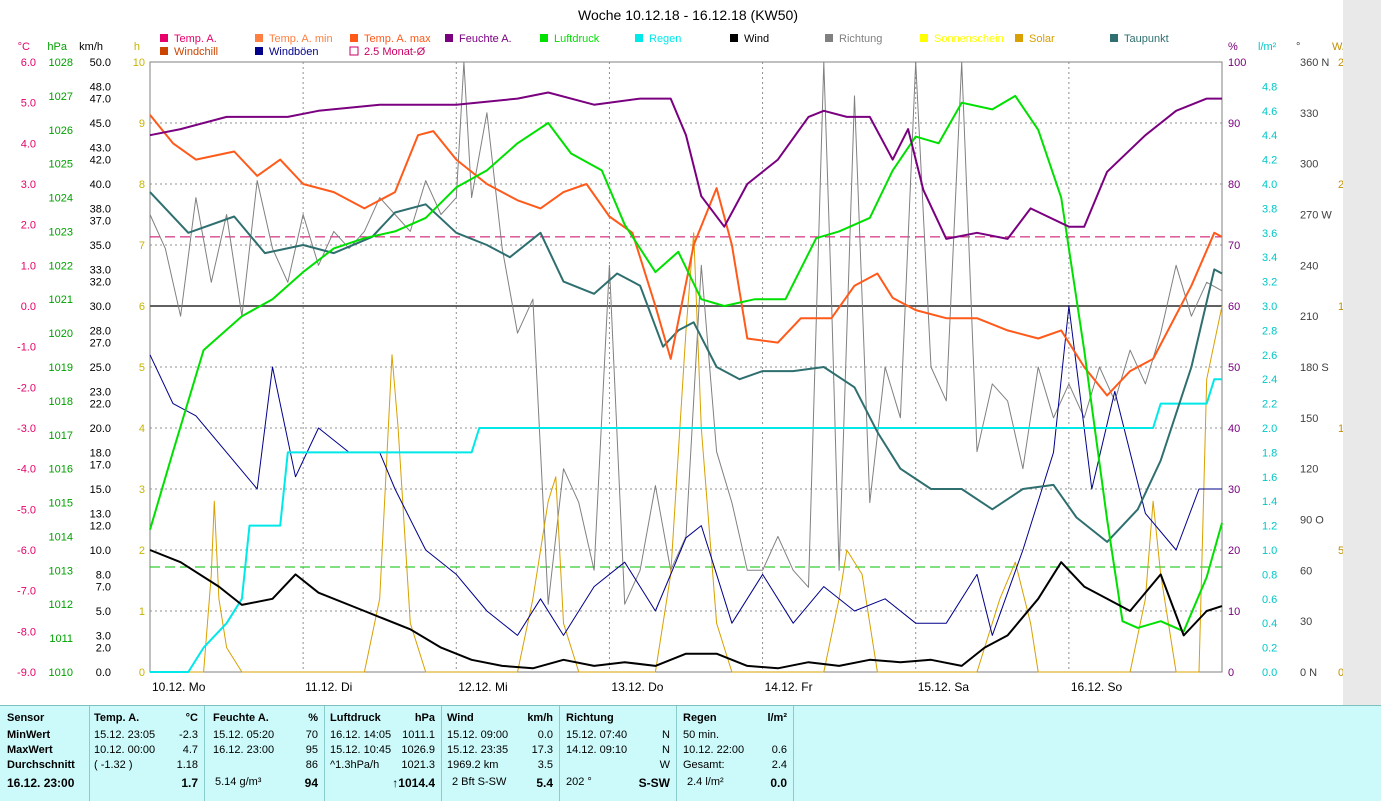 The width and height of the screenshot is (1381, 801). I want to click on dir-tick-label: 180 S, so click(1314, 368).